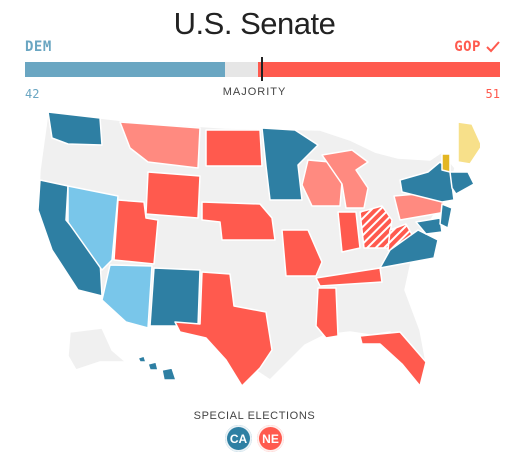  I want to click on gop-label-group: GOP, so click(477, 47).